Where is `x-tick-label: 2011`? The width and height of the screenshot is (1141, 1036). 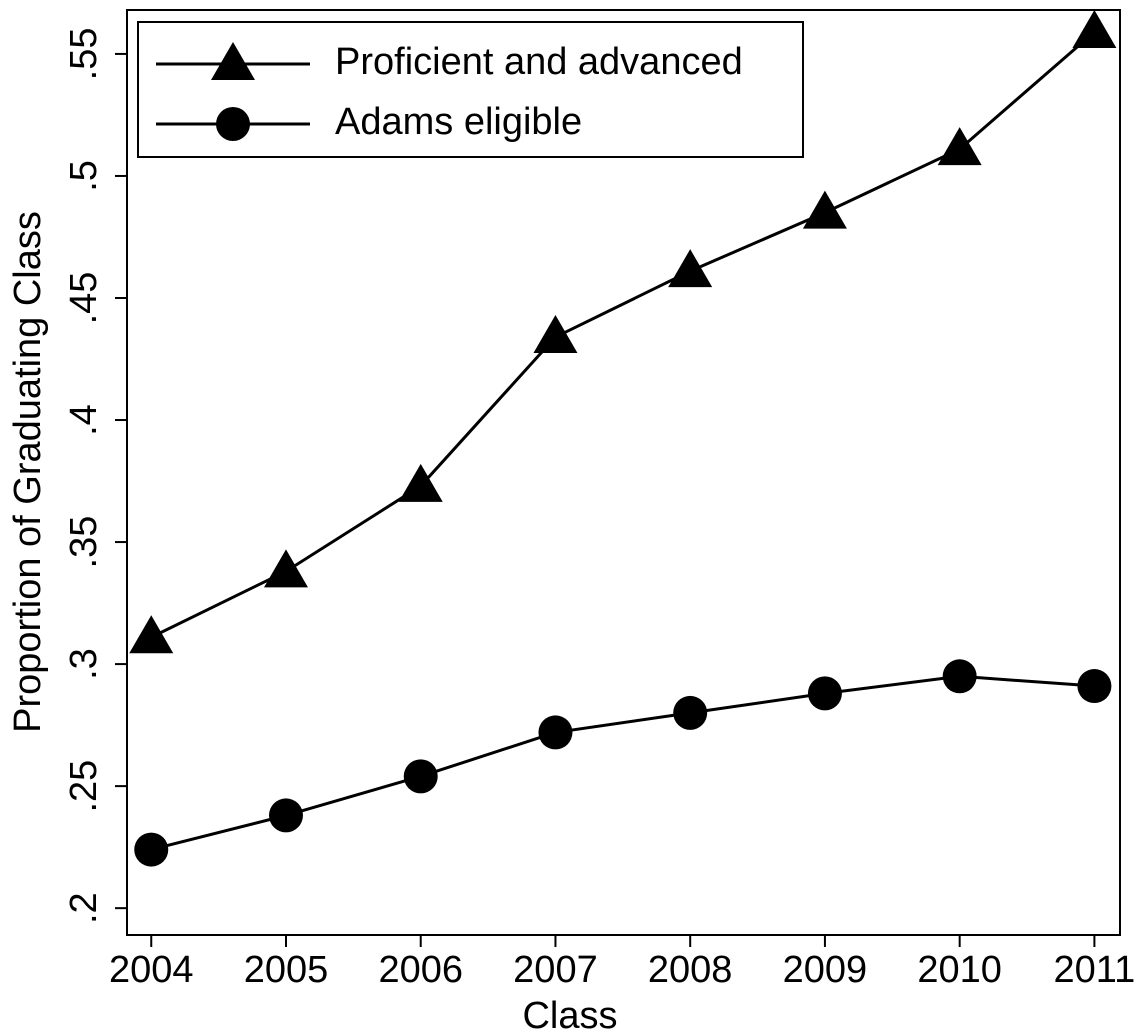
x-tick-label: 2011 is located at coordinates (1095, 970).